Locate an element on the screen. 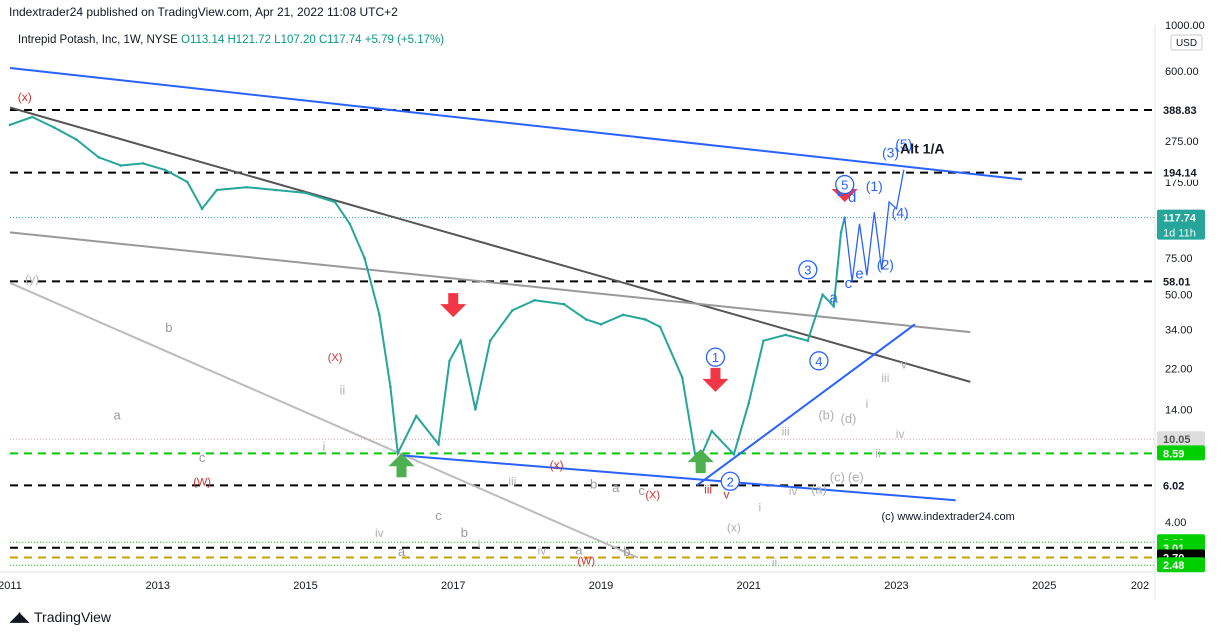  wave-label-24: iii is located at coordinates (708, 489).